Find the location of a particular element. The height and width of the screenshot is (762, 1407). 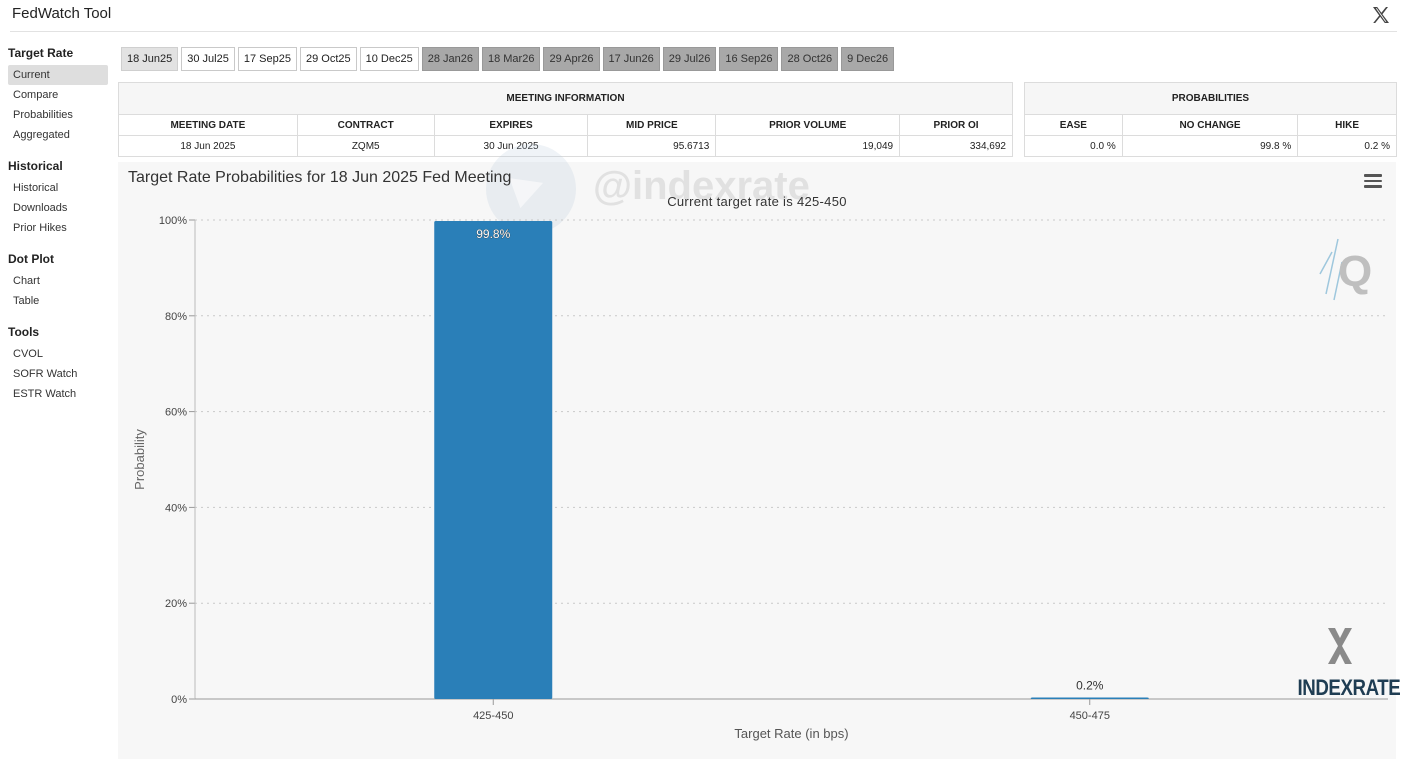

y-tick-label: 100% is located at coordinates (173, 221).